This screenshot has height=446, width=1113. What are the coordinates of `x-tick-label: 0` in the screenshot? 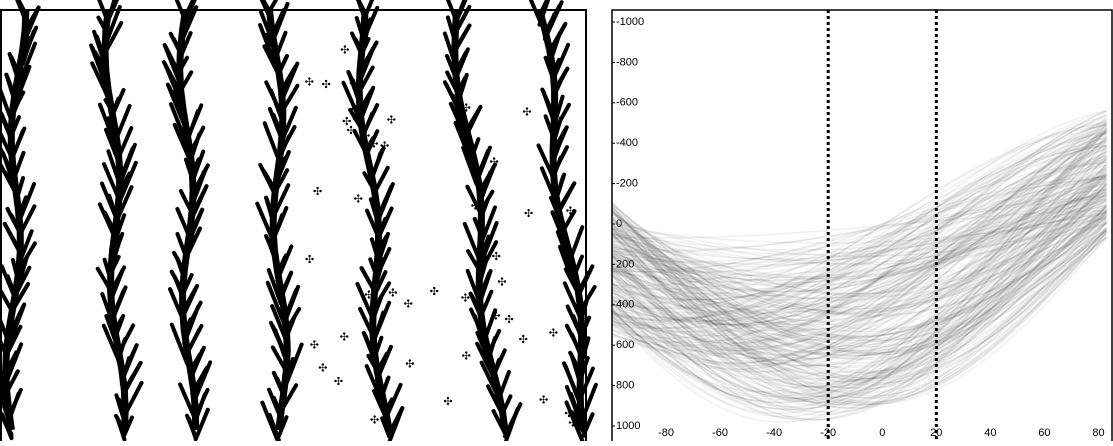 It's located at (882, 433).